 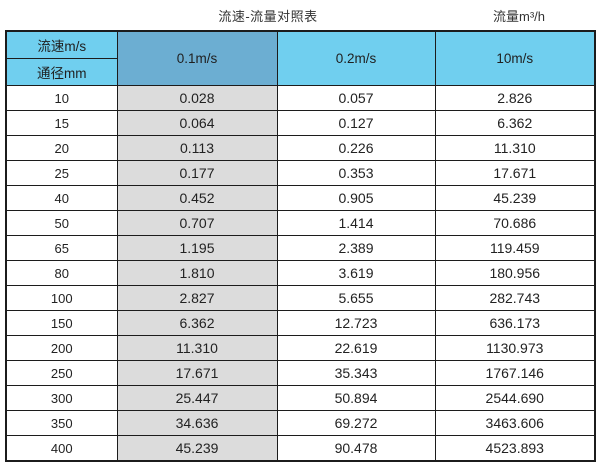 I want to click on diameter-cell: 10, so click(x=61, y=98).